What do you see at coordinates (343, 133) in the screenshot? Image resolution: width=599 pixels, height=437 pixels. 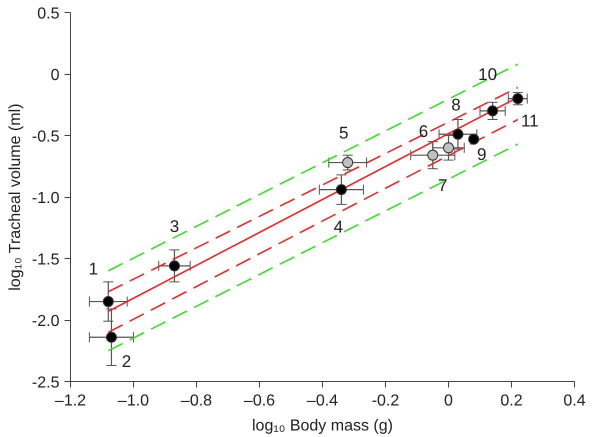 I see `annotation: 5` at bounding box center [343, 133].